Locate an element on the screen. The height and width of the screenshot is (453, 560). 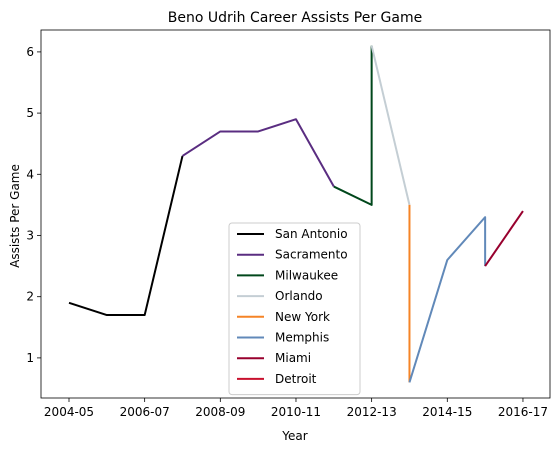
y-tick-label: 1 is located at coordinates (30, 358).